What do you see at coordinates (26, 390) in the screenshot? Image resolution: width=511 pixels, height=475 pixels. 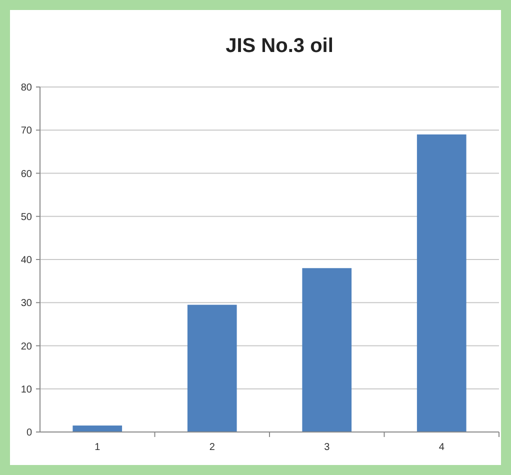 I see `y-tick-label: 10` at bounding box center [26, 390].